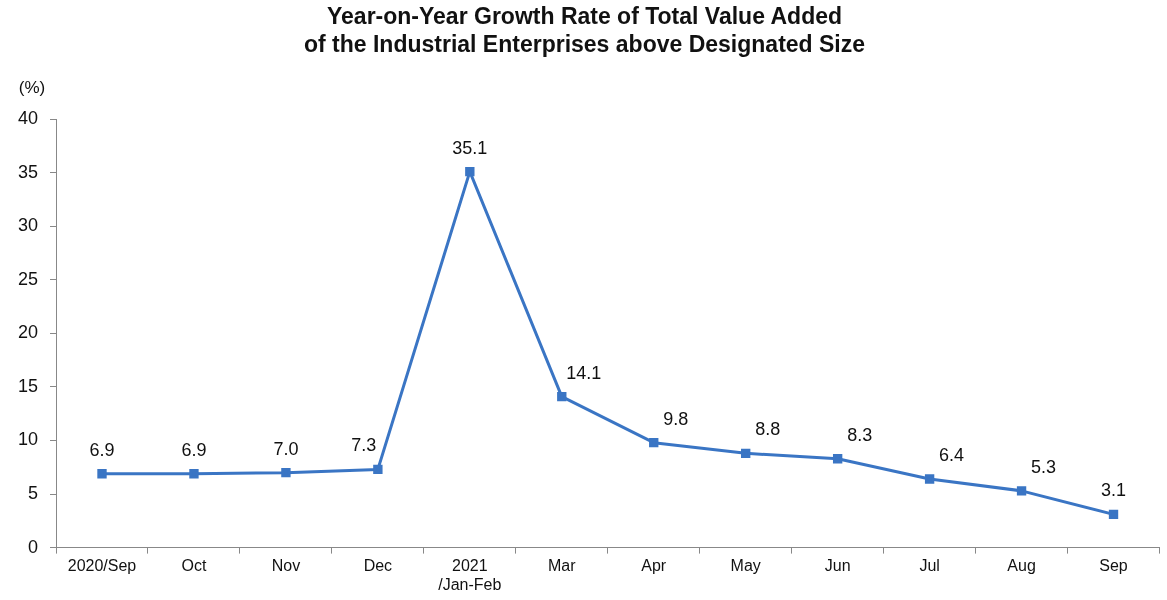 Image resolution: width=1167 pixels, height=600 pixels. I want to click on chart-title: Year-on-Year Growth Rate of Total Value Added of the Industrial Enterprises above Designated Size, so click(584, 30).